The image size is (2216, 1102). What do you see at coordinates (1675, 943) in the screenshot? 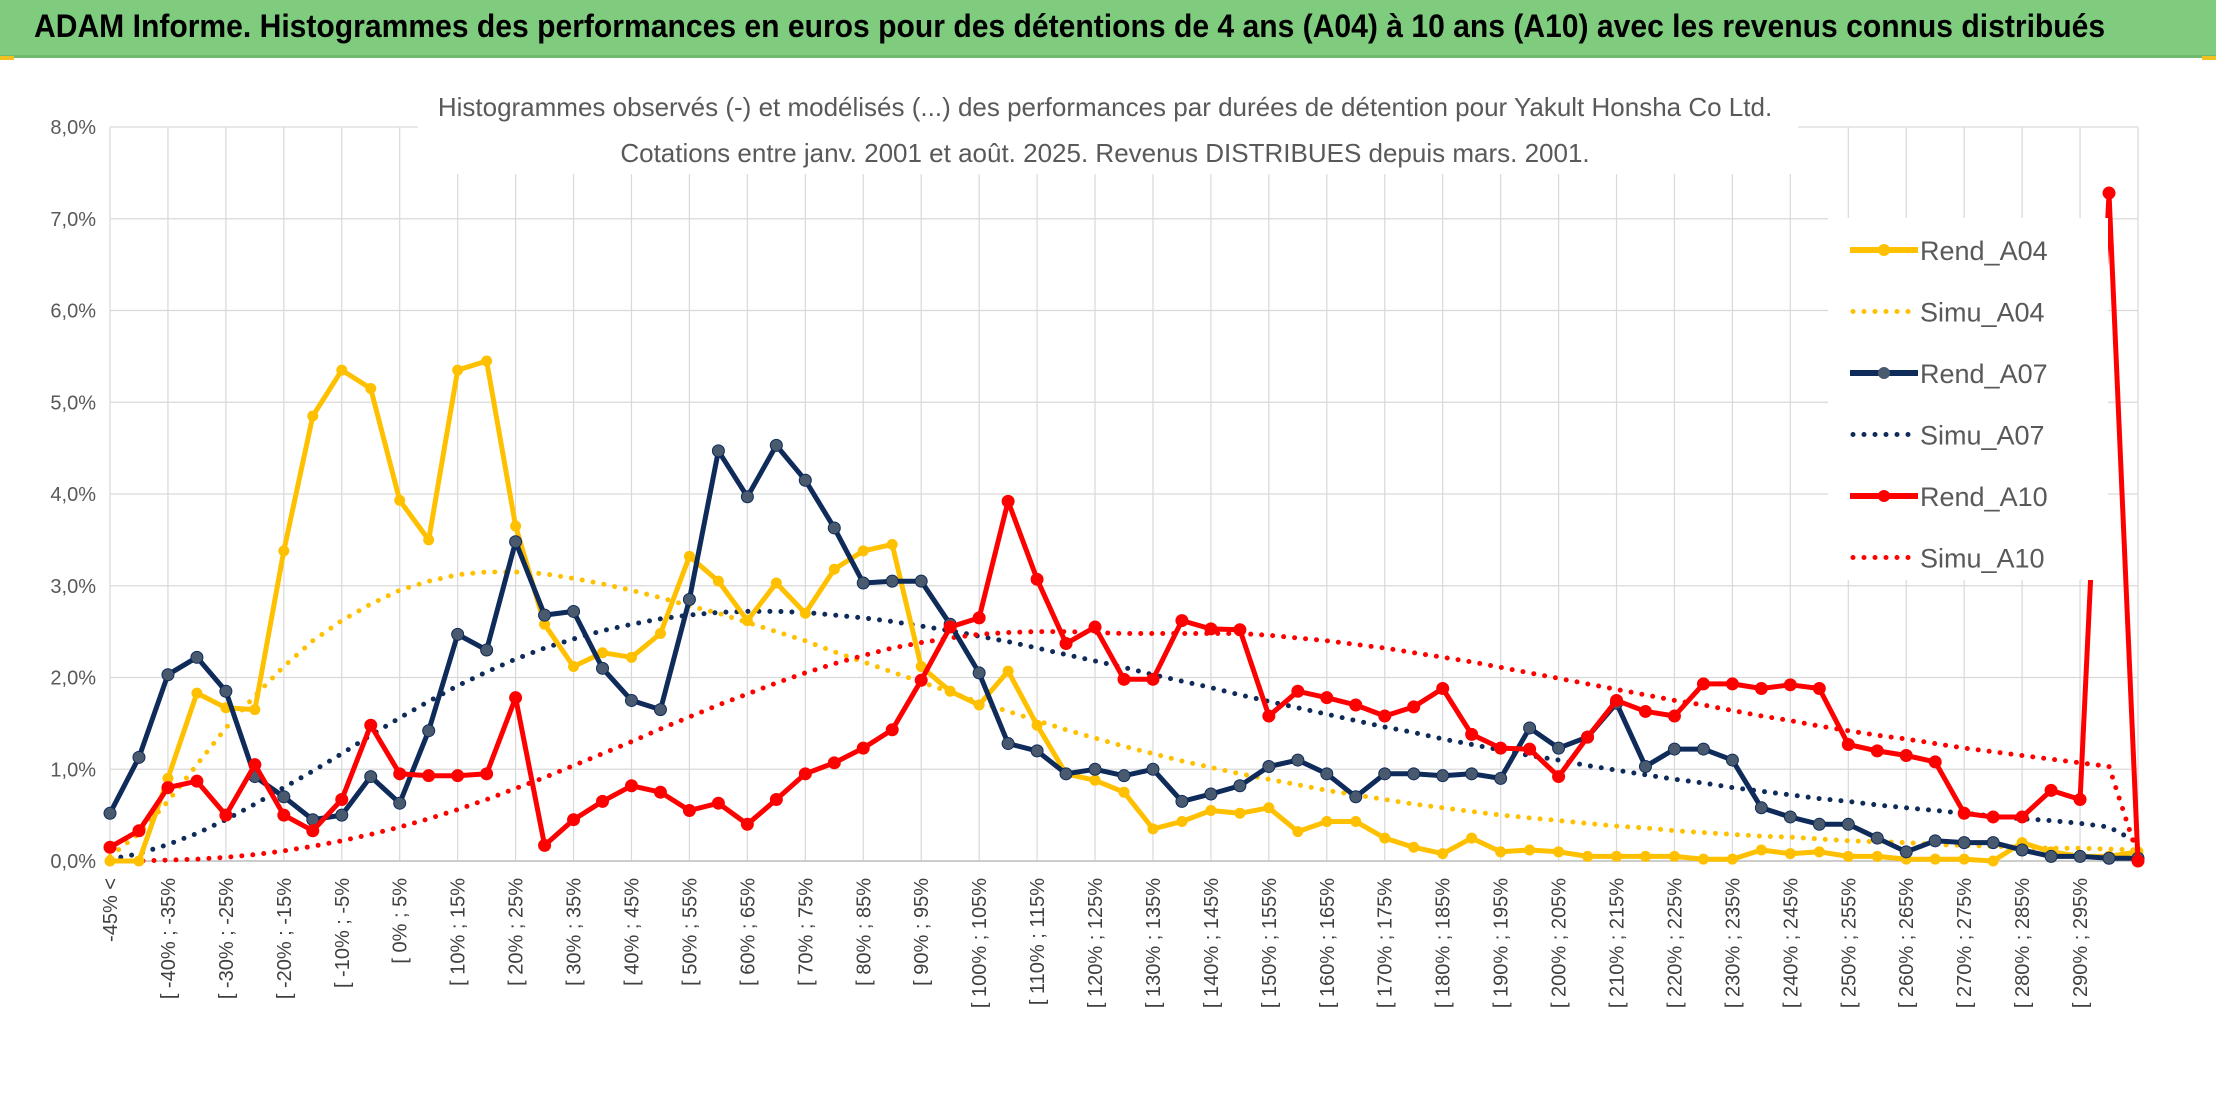
I see `x-tick-label: [ 220% ; 225%` at bounding box center [1675, 943].